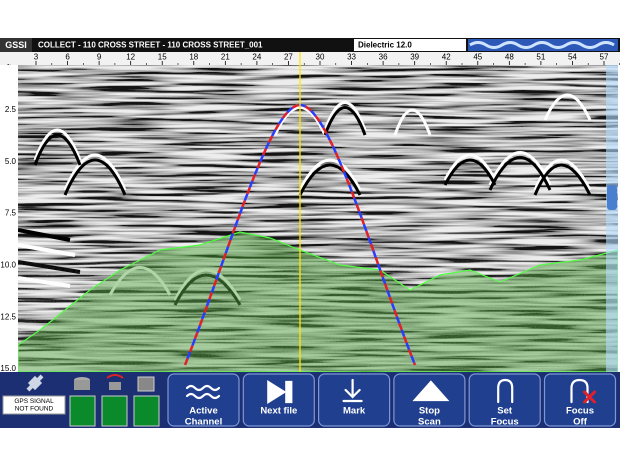  Describe the element at coordinates (351, 57) in the screenshot. I see `ruler-label: 33` at that location.